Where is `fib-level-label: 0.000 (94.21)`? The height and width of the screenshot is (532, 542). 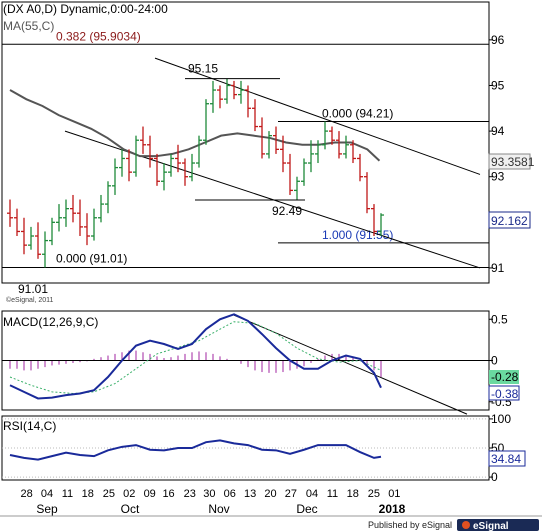
fib-level-label: 0.000 (94.21) is located at coordinates (357, 114).